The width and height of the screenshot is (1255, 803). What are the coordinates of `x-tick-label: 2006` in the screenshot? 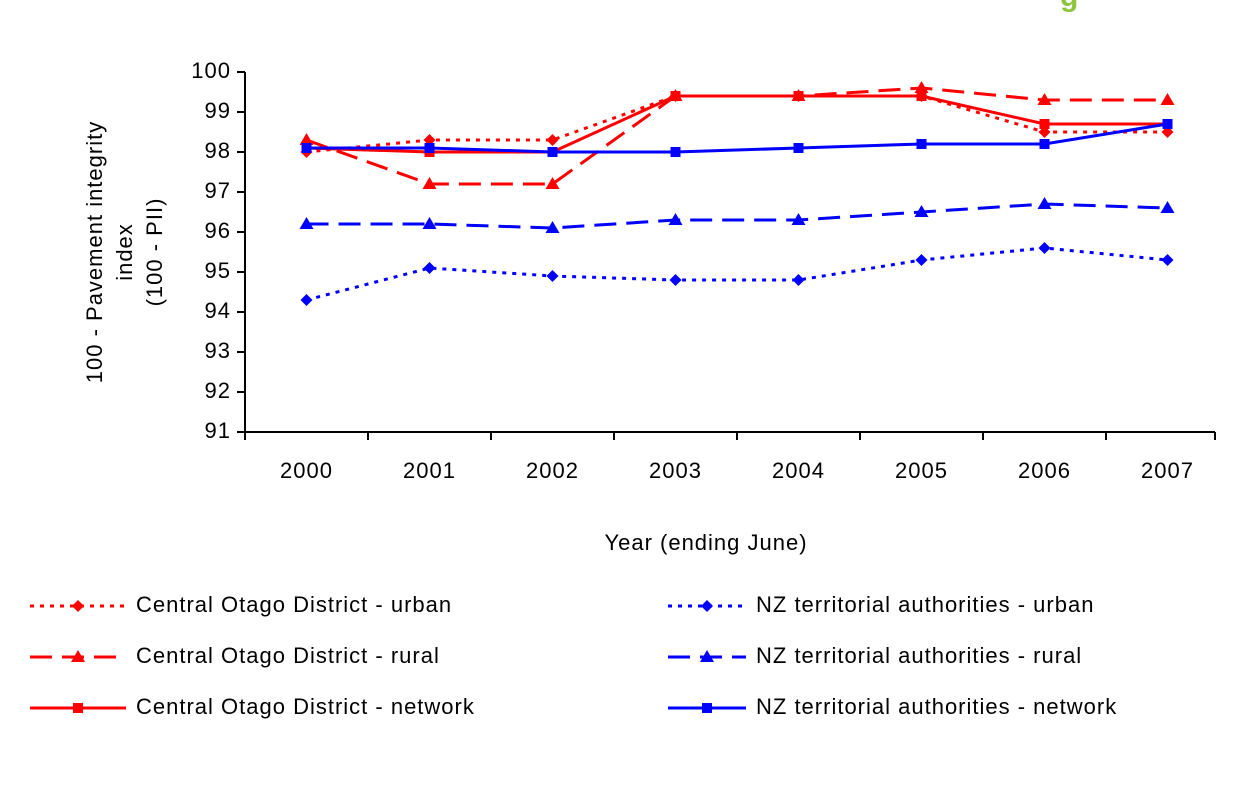 It's located at (1044, 470).